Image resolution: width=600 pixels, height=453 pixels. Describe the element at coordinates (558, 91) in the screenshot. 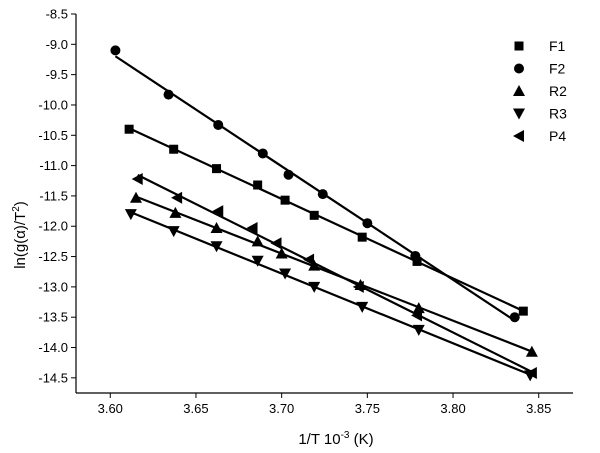

I see `legend-label-r2: R2` at that location.